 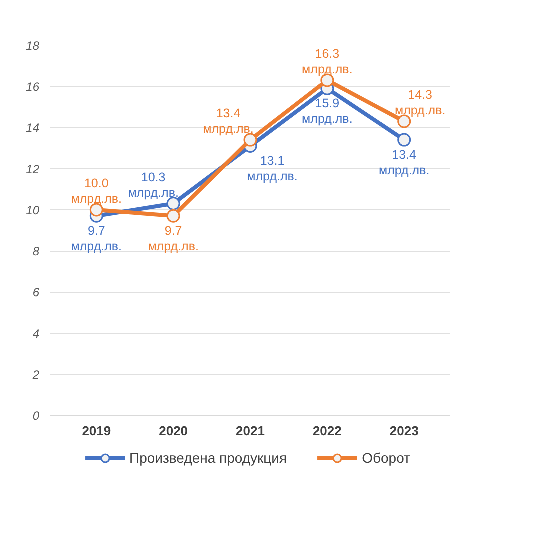 What do you see at coordinates (153, 185) in the screenshot?
I see `data-label: 10.3 млрд.лв.` at bounding box center [153, 185].